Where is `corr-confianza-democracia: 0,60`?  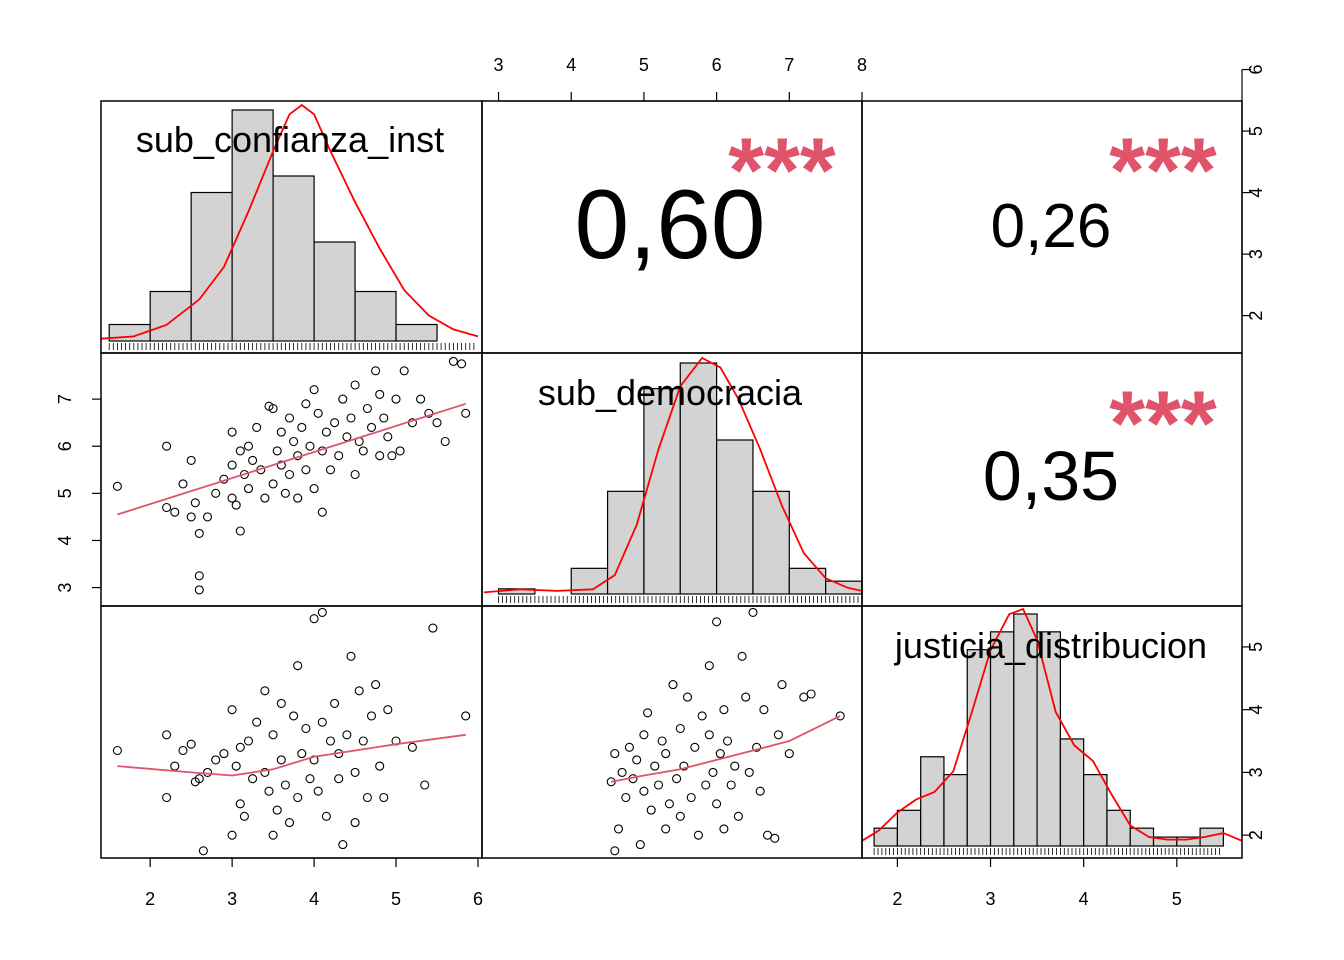 corr-confianza-democracia: 0,60 is located at coordinates (670, 224).